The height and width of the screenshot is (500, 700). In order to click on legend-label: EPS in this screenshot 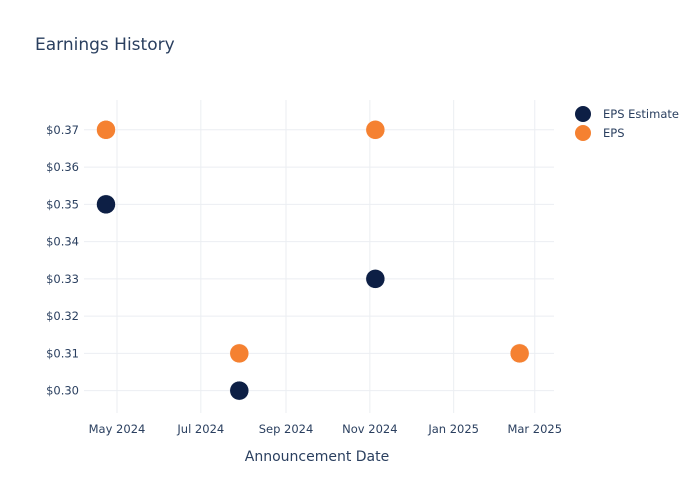, I will do `click(614, 133)`.